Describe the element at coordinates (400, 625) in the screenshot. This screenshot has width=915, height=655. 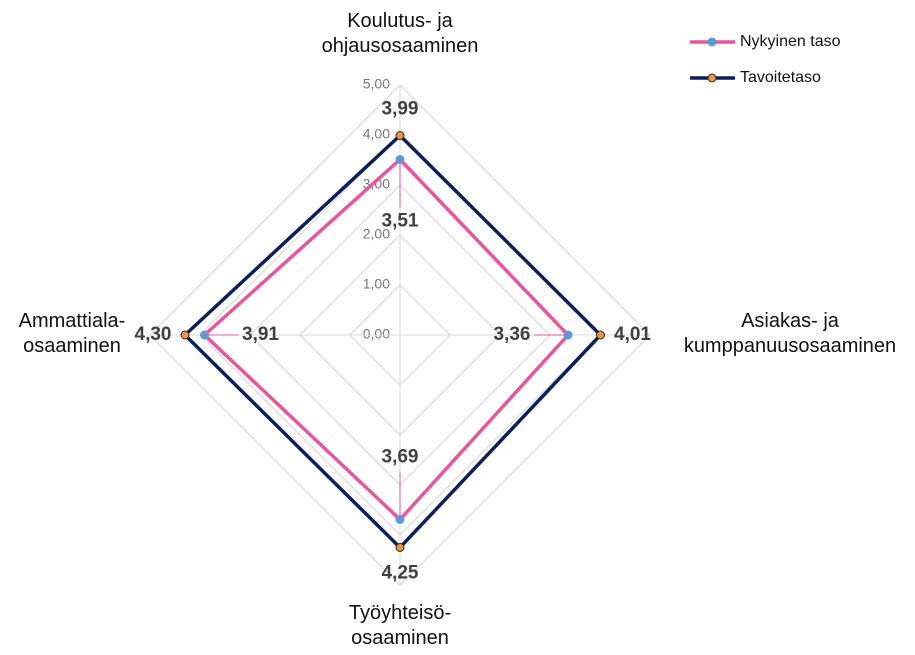
I see `category-label: Työyhteisö-osaaminen` at that location.